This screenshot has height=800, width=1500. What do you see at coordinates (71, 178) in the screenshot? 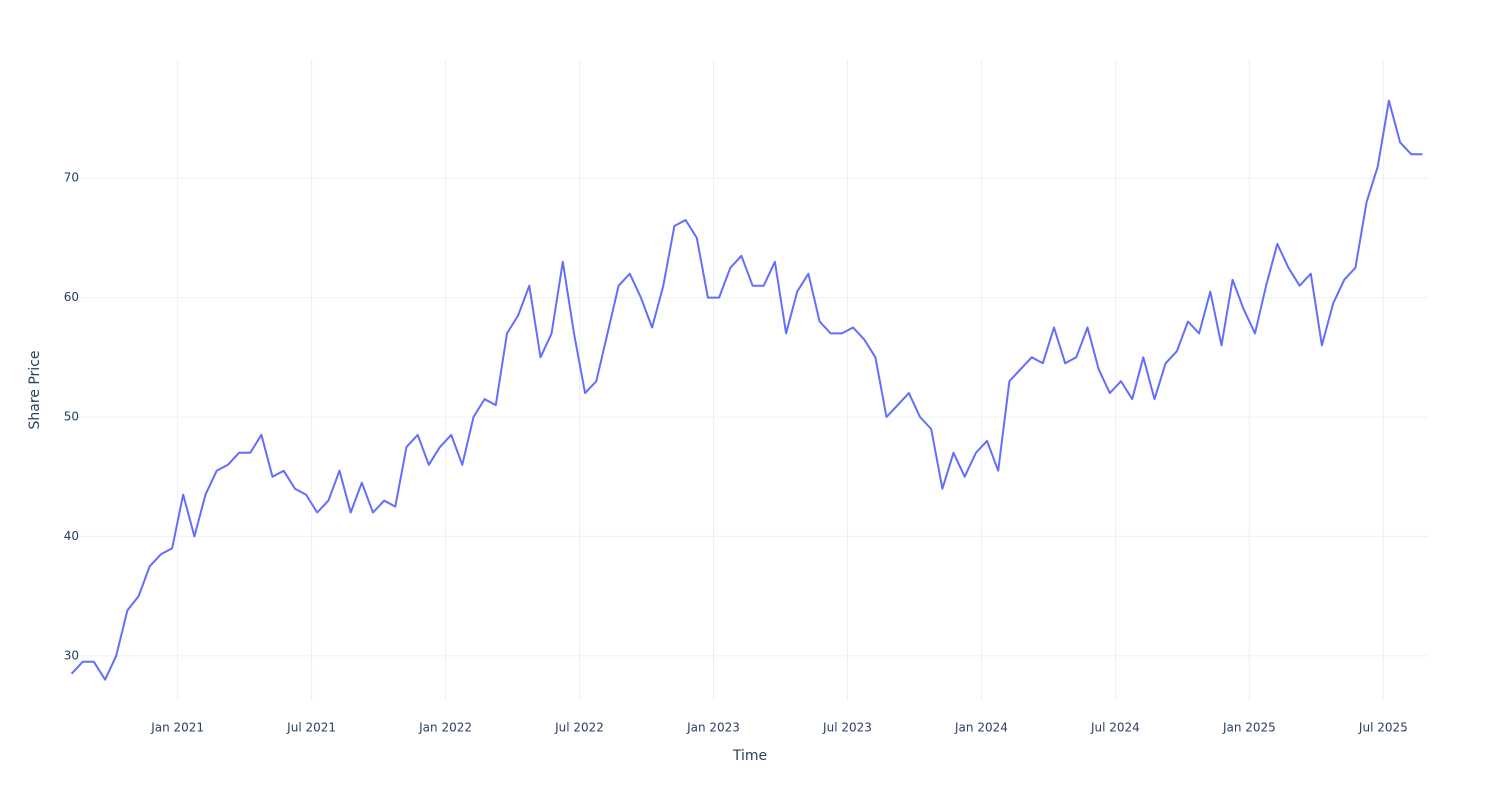
I see `y-tick-label: 70` at bounding box center [71, 178].